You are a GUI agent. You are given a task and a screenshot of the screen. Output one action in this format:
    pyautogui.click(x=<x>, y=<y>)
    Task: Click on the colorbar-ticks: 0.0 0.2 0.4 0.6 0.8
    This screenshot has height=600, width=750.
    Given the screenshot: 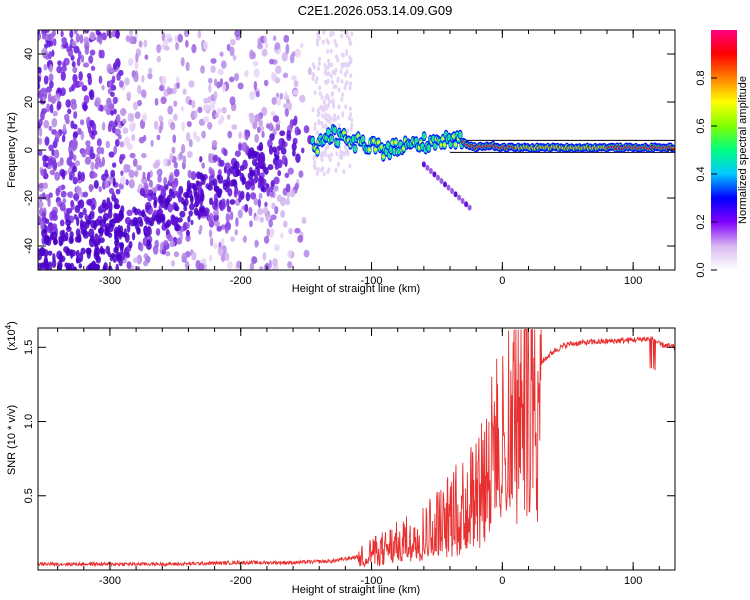 What is the action you would take?
    pyautogui.click(x=706, y=174)
    